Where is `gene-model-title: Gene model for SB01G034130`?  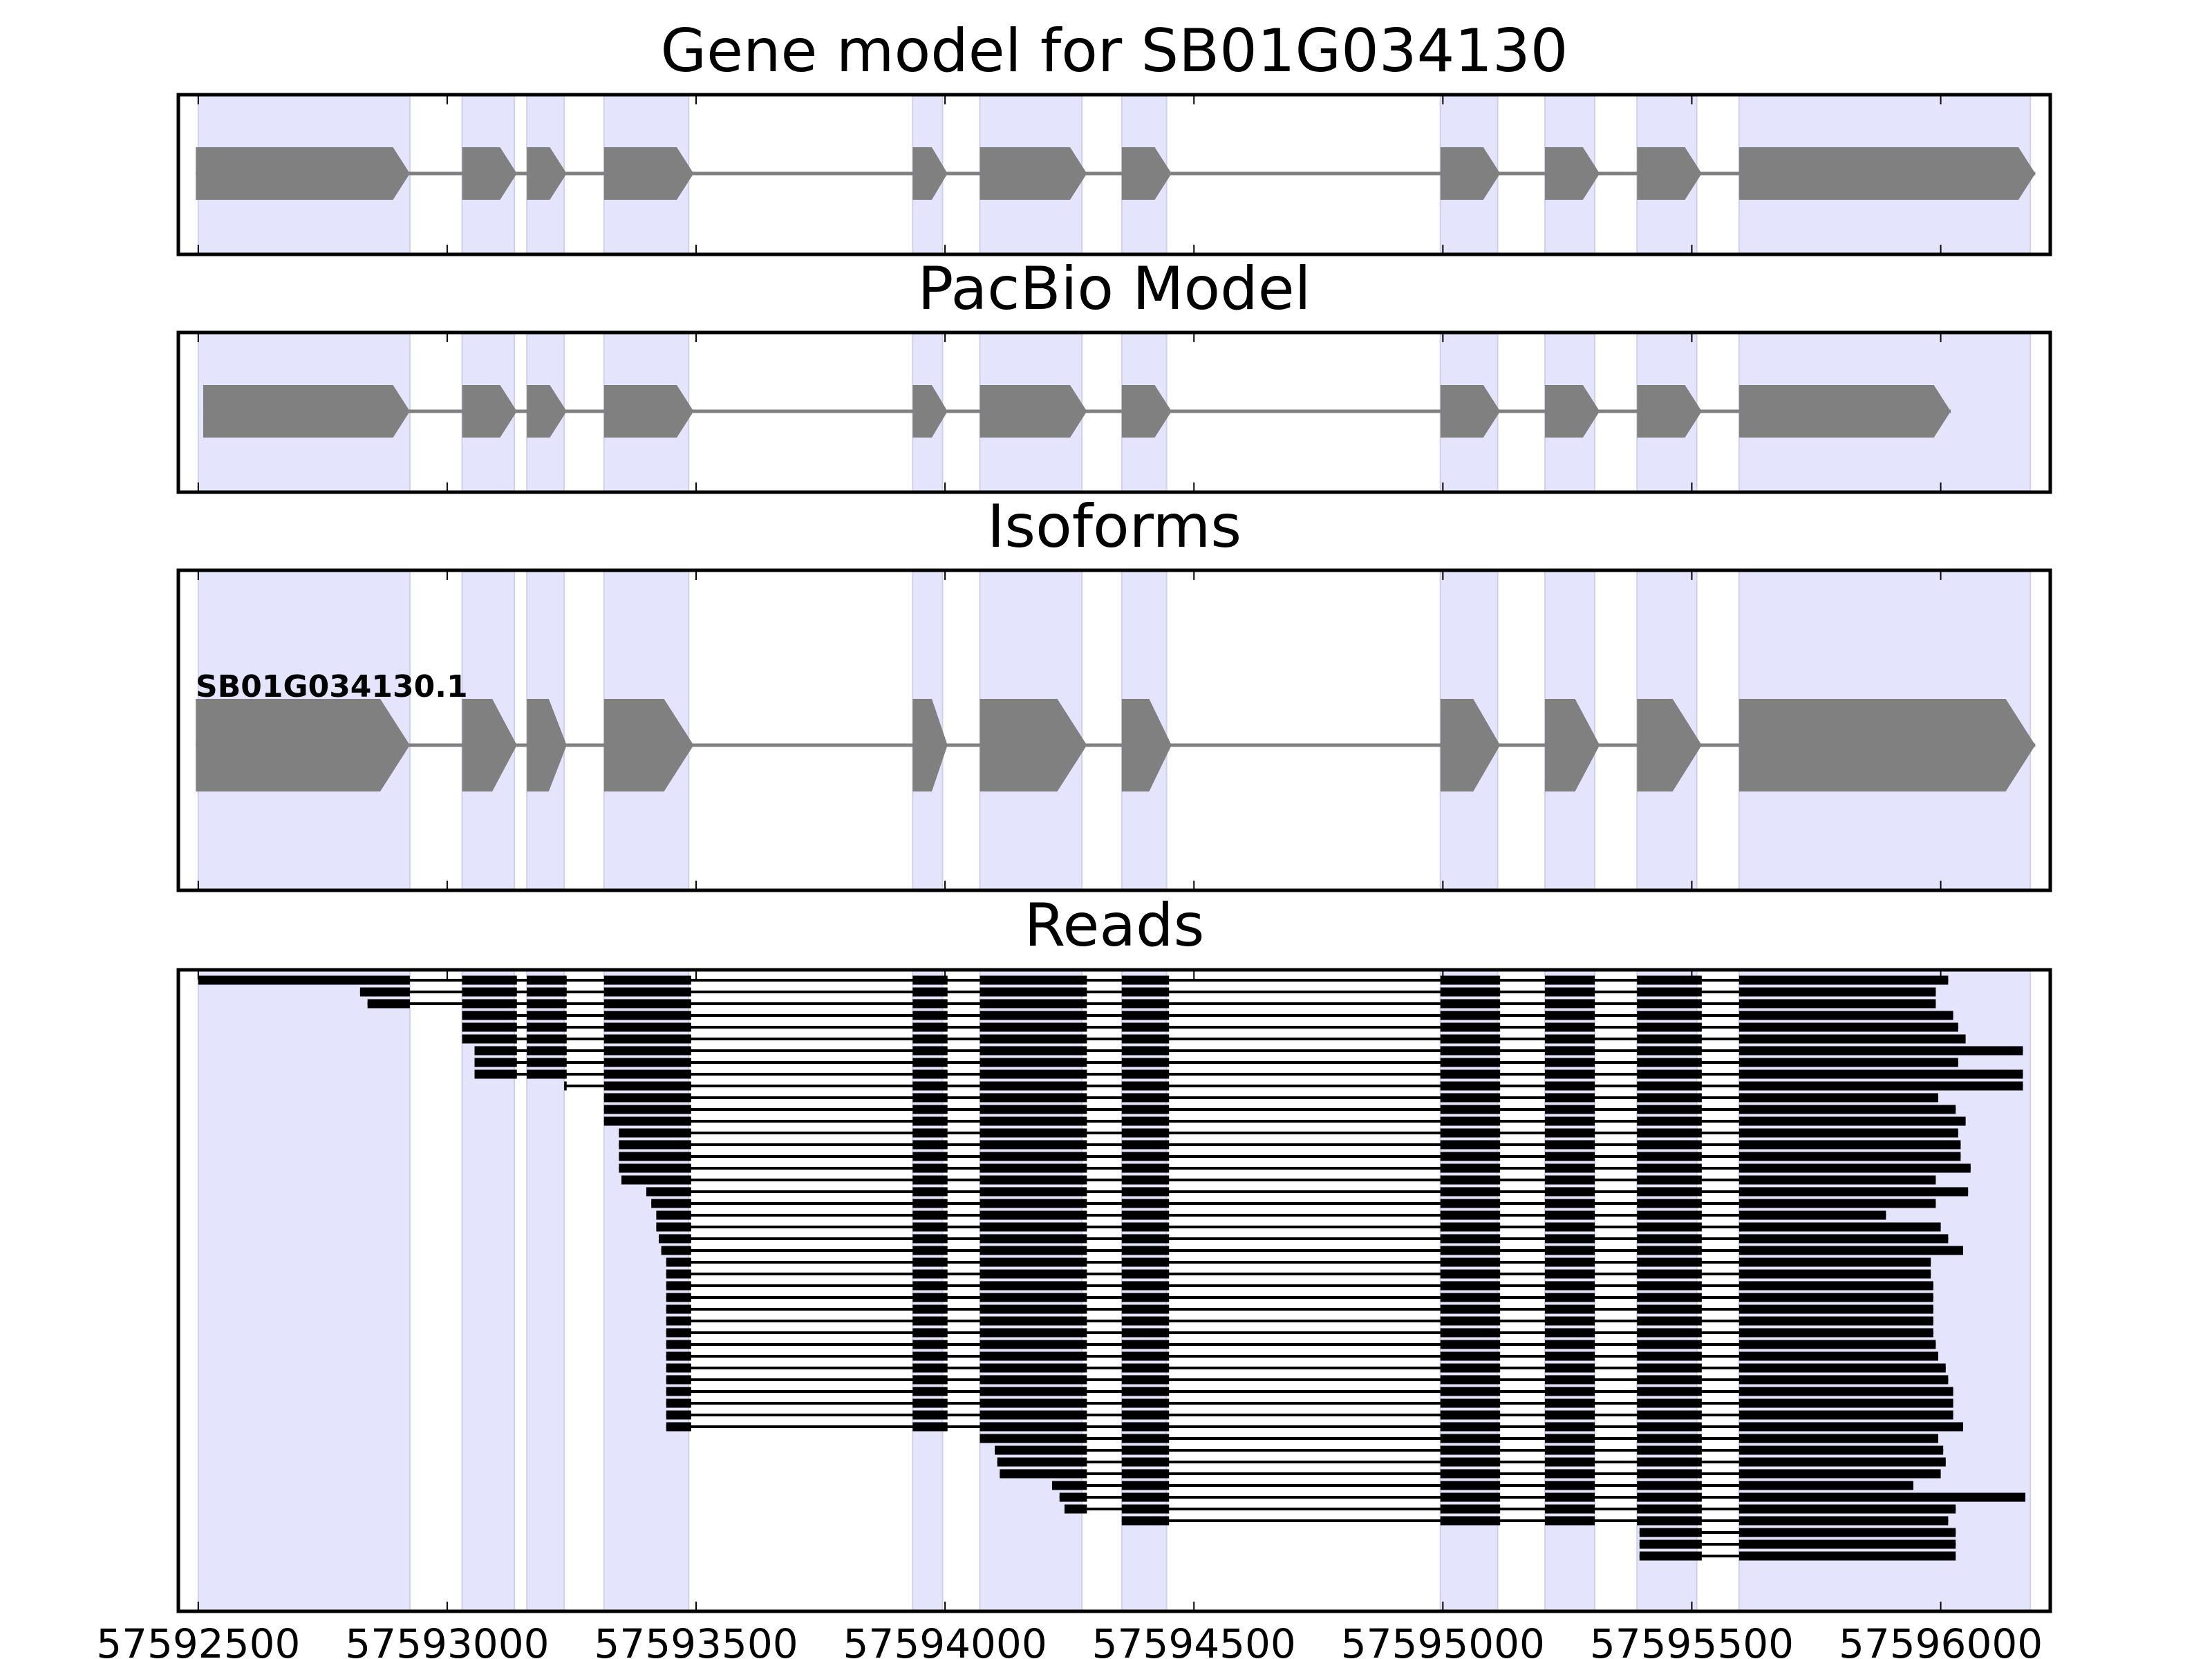
gene-model-title: Gene model for SB01G034130 is located at coordinates (1114, 51).